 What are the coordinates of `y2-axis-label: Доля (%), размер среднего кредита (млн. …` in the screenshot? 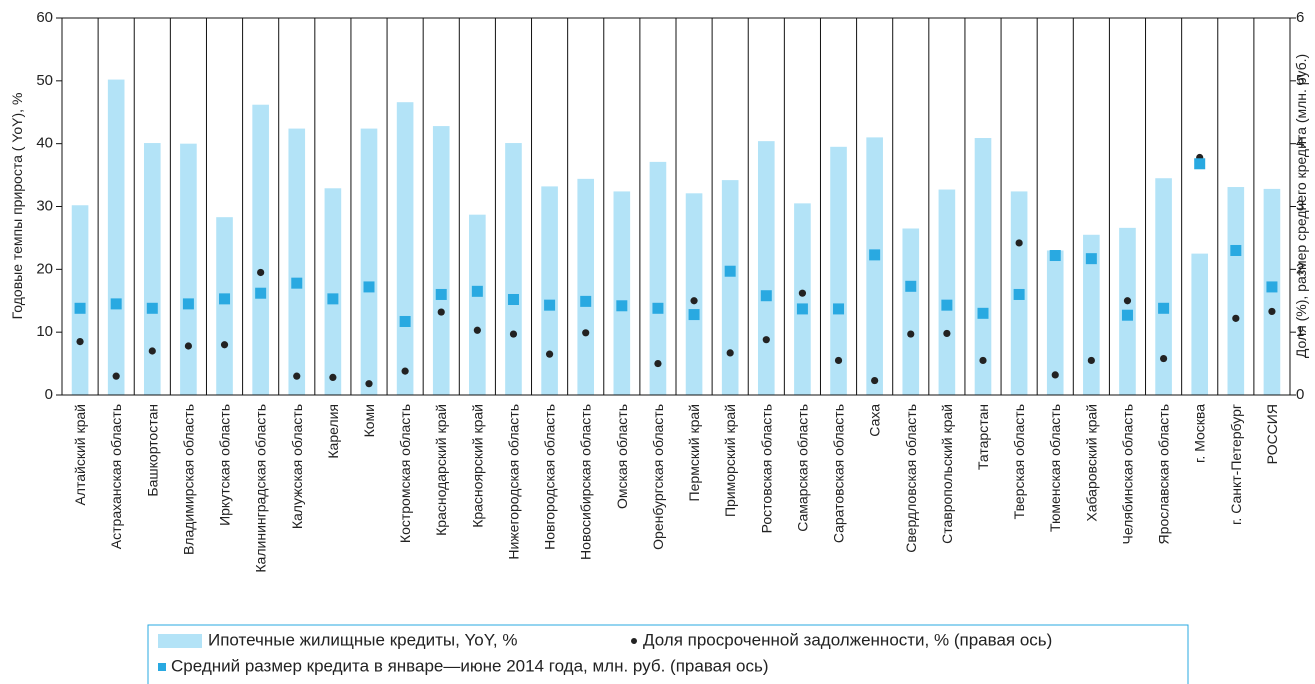 It's located at (1301, 206).